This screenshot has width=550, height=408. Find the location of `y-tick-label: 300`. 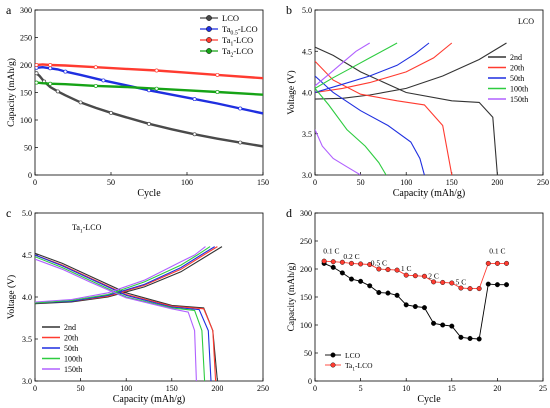

y-tick-label: 300 is located at coordinates (306, 213).